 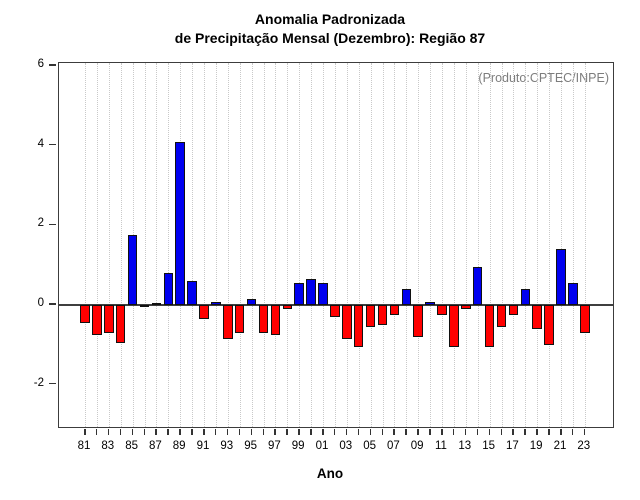 I want to click on x-axis-tick-label: 99, so click(x=298, y=446).